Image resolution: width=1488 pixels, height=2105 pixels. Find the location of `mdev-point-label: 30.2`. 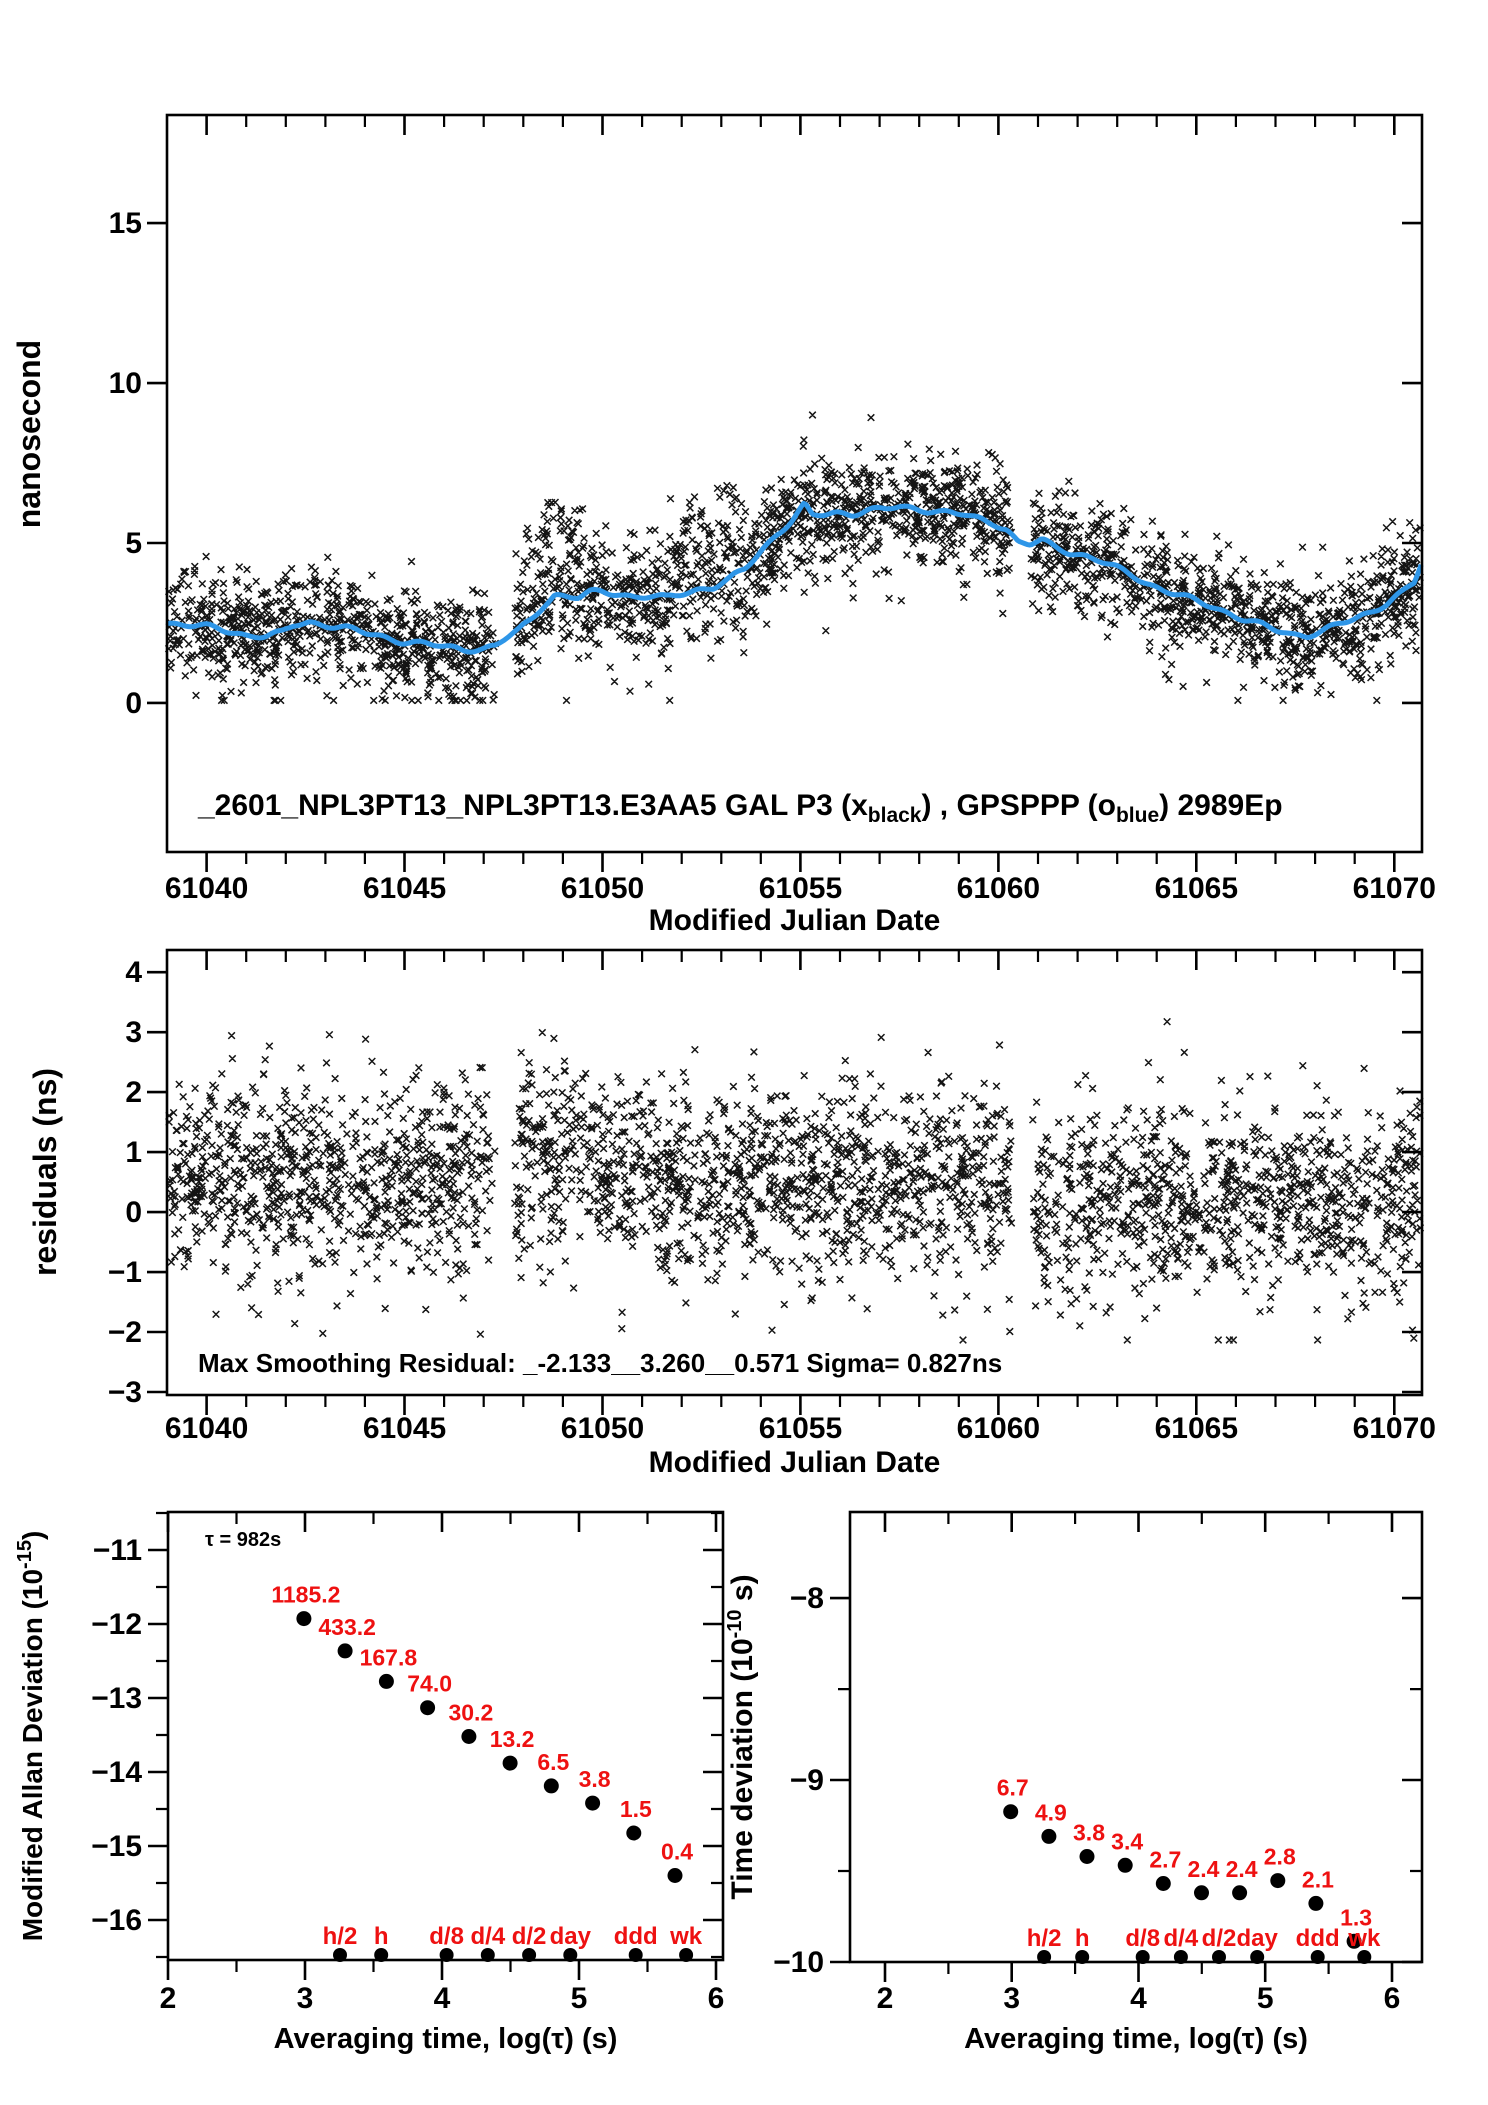

mdev-point-label: 30.2 is located at coordinates (470, 1713).